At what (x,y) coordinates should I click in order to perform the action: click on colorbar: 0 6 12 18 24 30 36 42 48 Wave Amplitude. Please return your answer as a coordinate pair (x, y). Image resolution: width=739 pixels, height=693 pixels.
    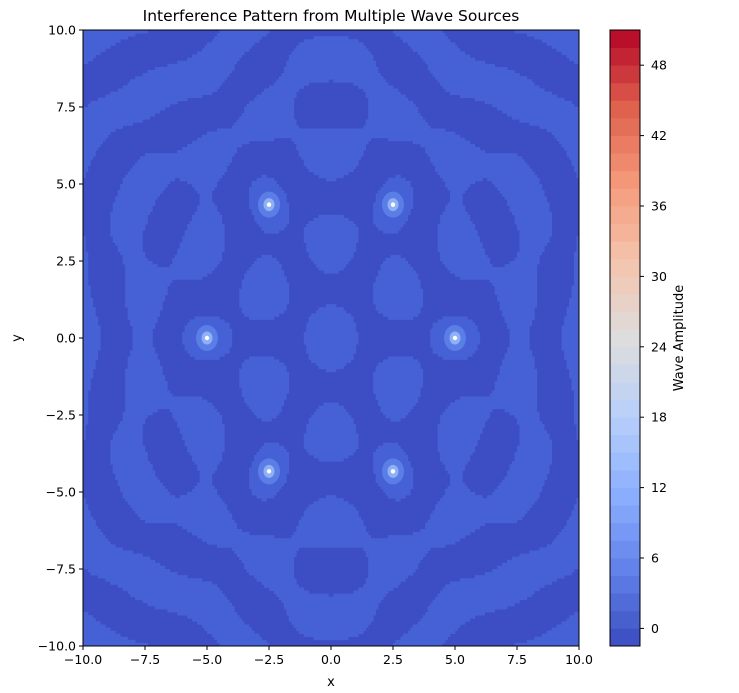
    Looking at the image, I should click on (648, 338).